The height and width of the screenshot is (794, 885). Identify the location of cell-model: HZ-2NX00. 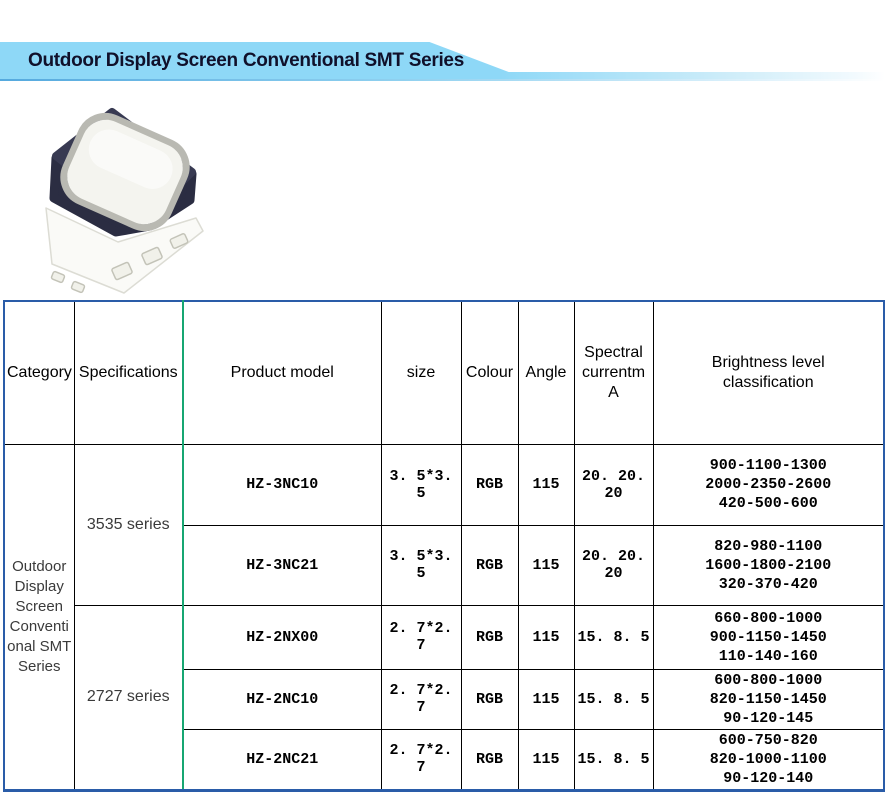
(282, 637).